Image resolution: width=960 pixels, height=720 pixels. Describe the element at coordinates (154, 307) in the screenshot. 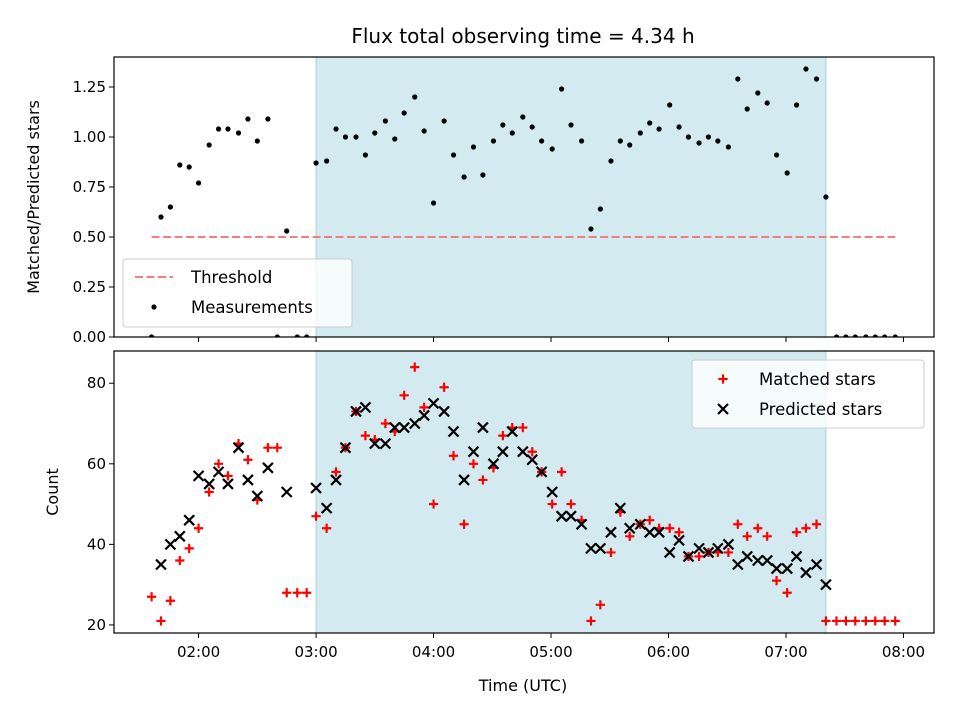

I see `legend-measurements-swatch` at that location.